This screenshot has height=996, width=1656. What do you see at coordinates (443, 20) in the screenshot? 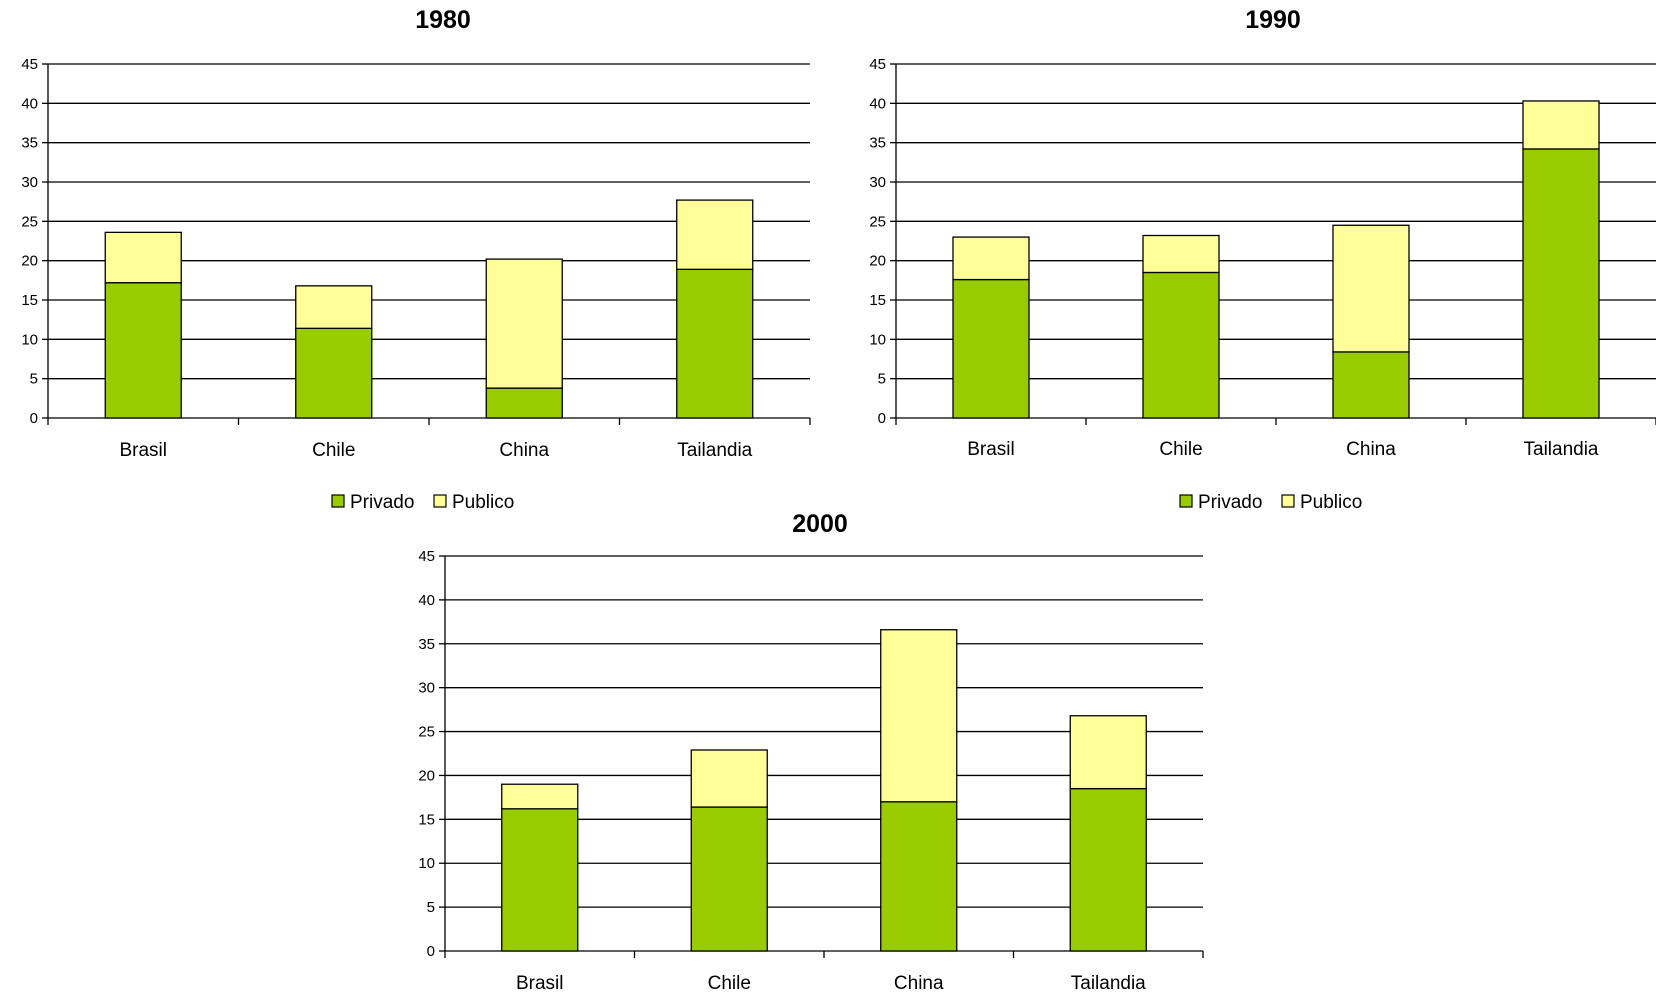
I see `chart-title: 1980` at bounding box center [443, 20].